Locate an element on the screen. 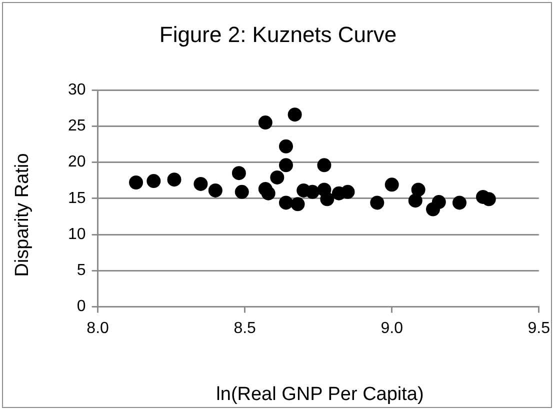 This screenshot has height=412, width=556. x-tick-label: 9.5 is located at coordinates (539, 328).